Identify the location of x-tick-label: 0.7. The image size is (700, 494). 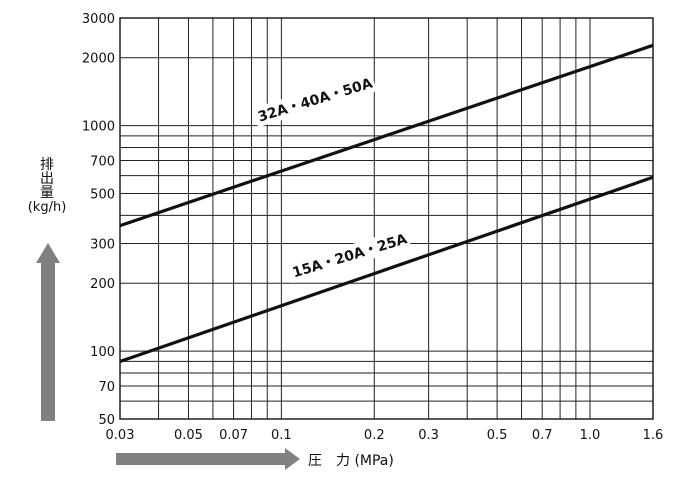
(542, 435).